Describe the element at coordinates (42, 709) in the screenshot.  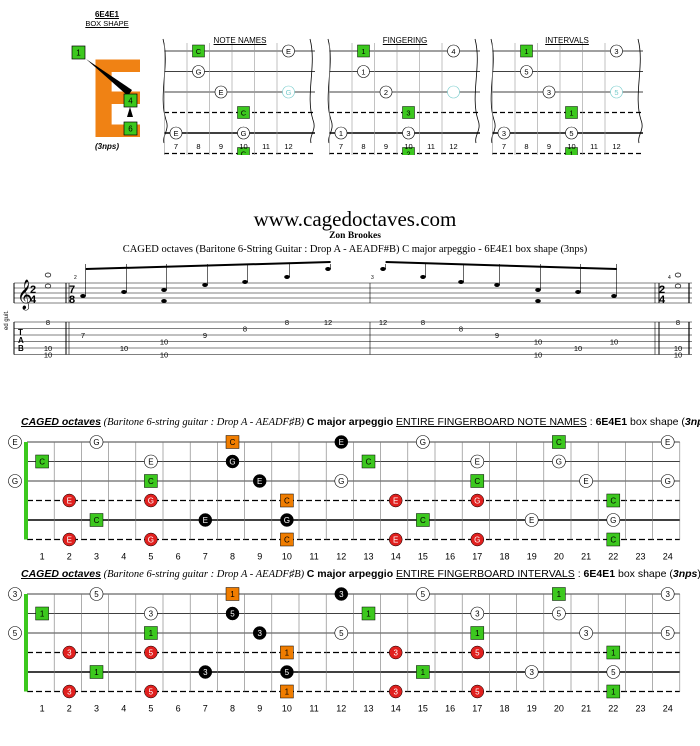
I see `fret-number: 1` at that location.